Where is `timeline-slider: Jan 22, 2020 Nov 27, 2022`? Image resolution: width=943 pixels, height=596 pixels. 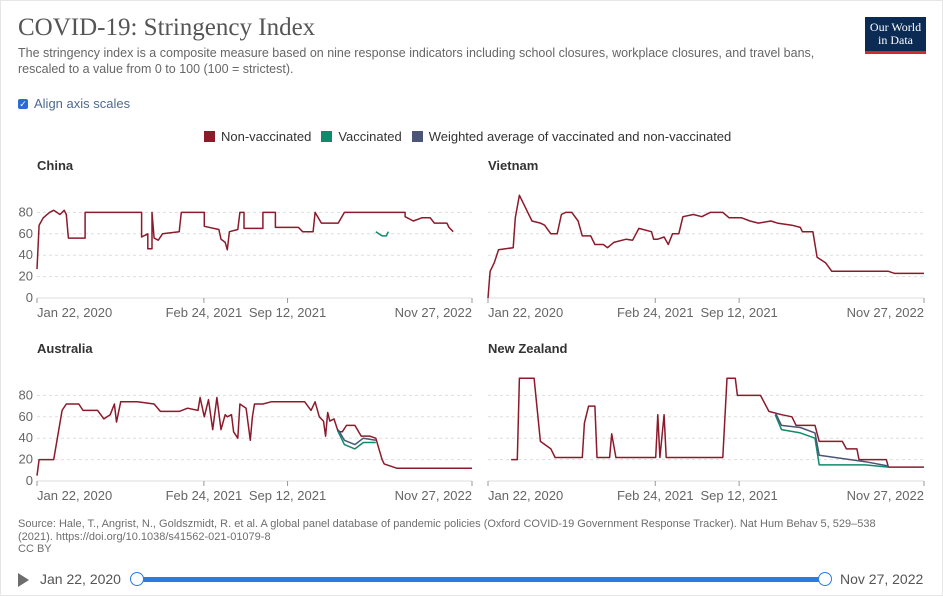 timeline-slider: Jan 22, 2020 Nov 27, 2022 is located at coordinates (473, 580).